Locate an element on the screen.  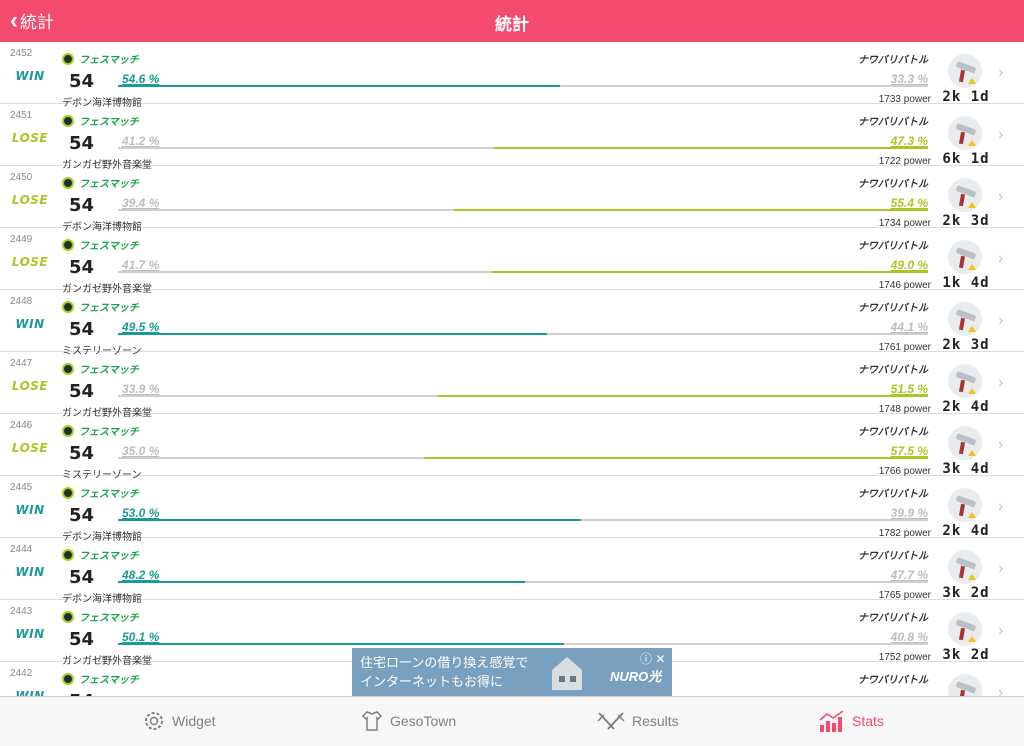
battle-number: 2447 is located at coordinates (21, 363).